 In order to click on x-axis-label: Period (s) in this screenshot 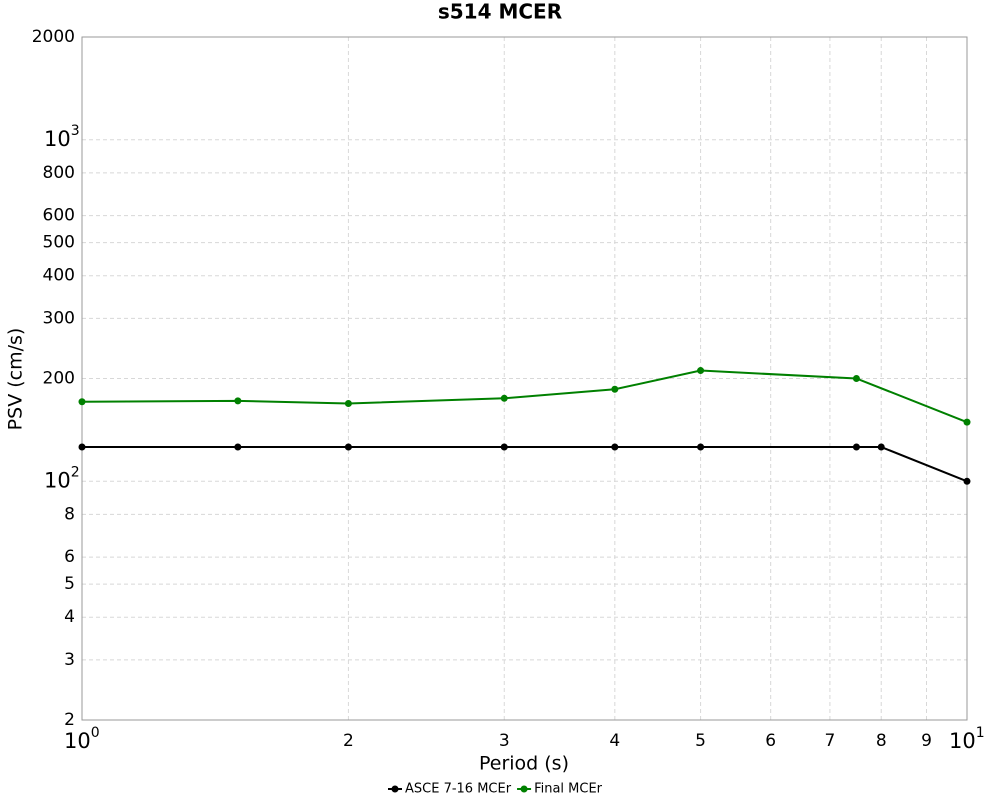, I will do `click(524, 764)`.